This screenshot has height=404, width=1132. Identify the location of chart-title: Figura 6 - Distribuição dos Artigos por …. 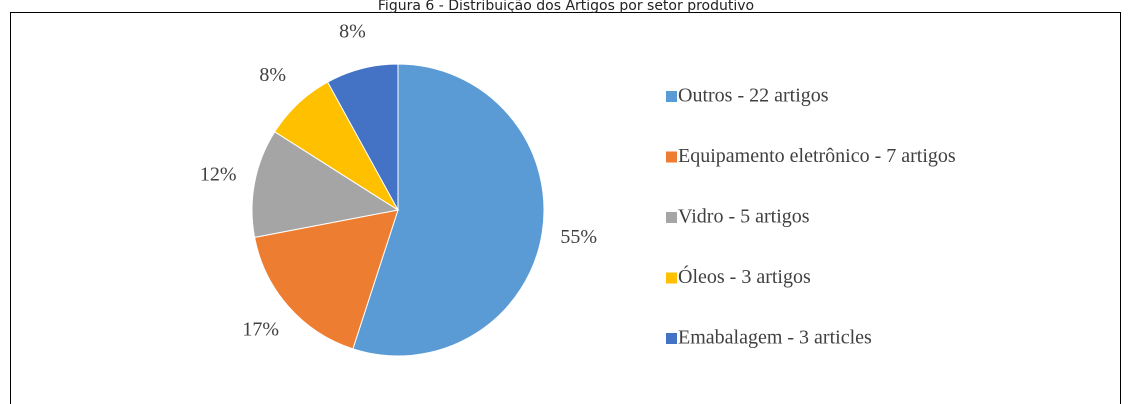
(566, 7).